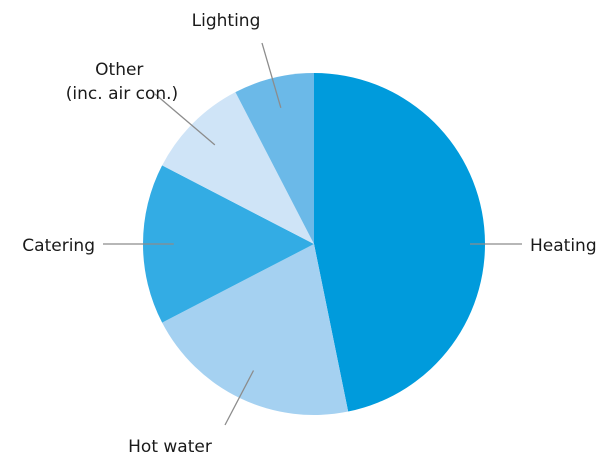  I want to click on slice-label-other-line-2: (inc. air con.), so click(122, 94).